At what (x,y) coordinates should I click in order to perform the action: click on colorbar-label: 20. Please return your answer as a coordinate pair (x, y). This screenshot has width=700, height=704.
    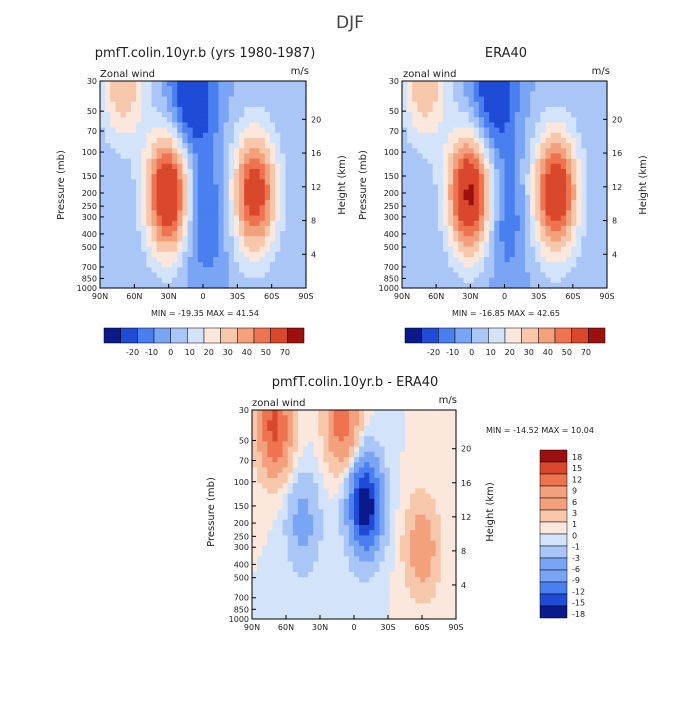
    Looking at the image, I should click on (209, 352).